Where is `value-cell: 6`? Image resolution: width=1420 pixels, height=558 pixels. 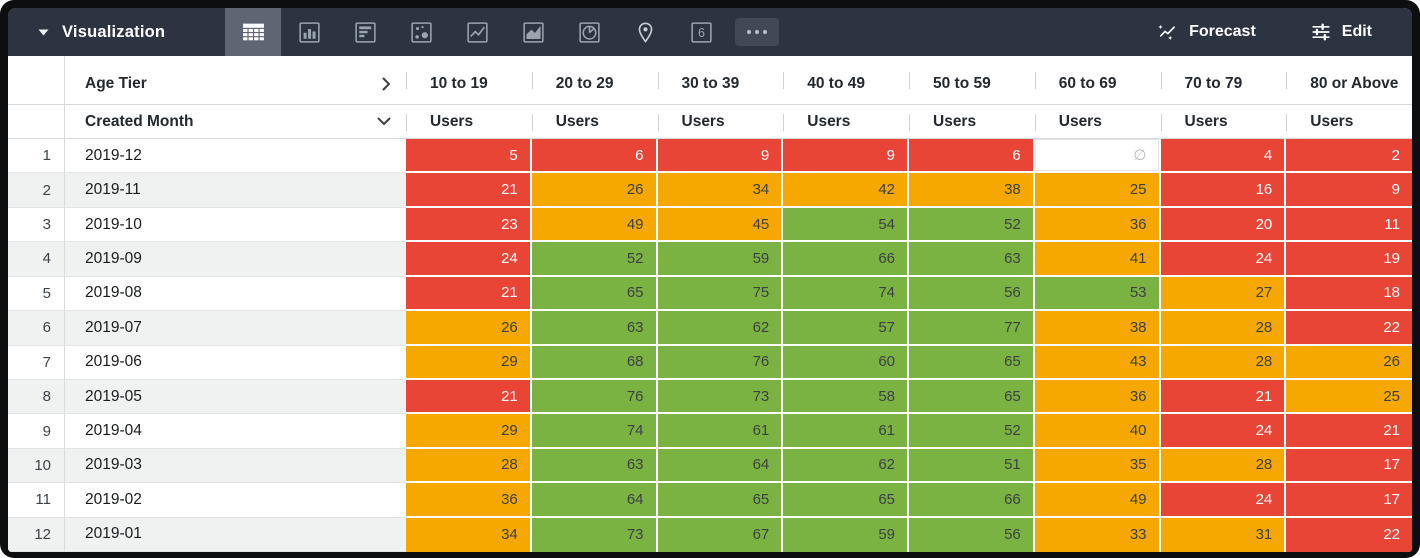
value-cell: 6 is located at coordinates (594, 156).